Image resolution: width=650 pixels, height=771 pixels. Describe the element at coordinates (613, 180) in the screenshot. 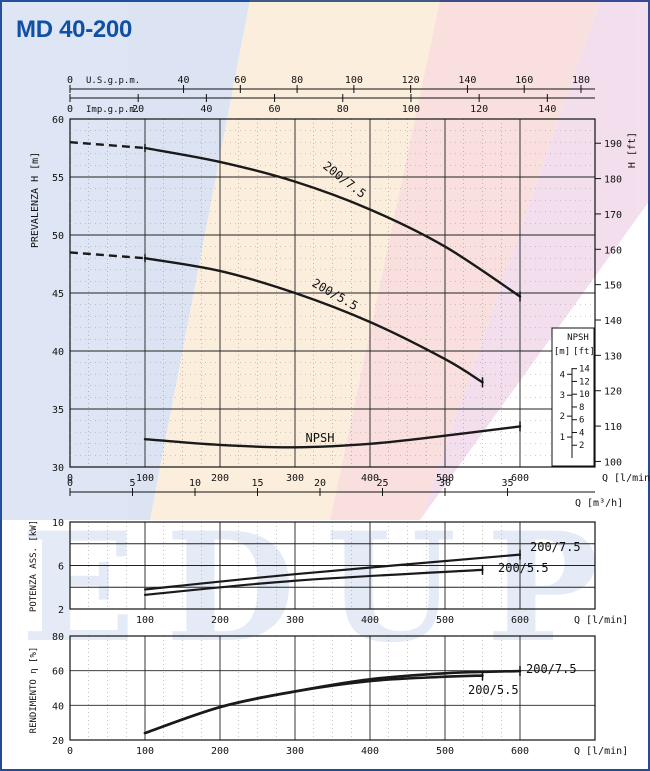

I see `y2-tick-label: 180` at that location.